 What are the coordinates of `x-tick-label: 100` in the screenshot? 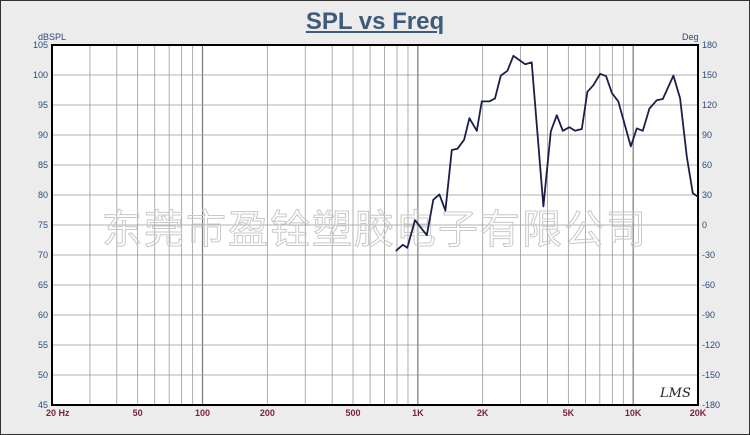 It's located at (202, 413).